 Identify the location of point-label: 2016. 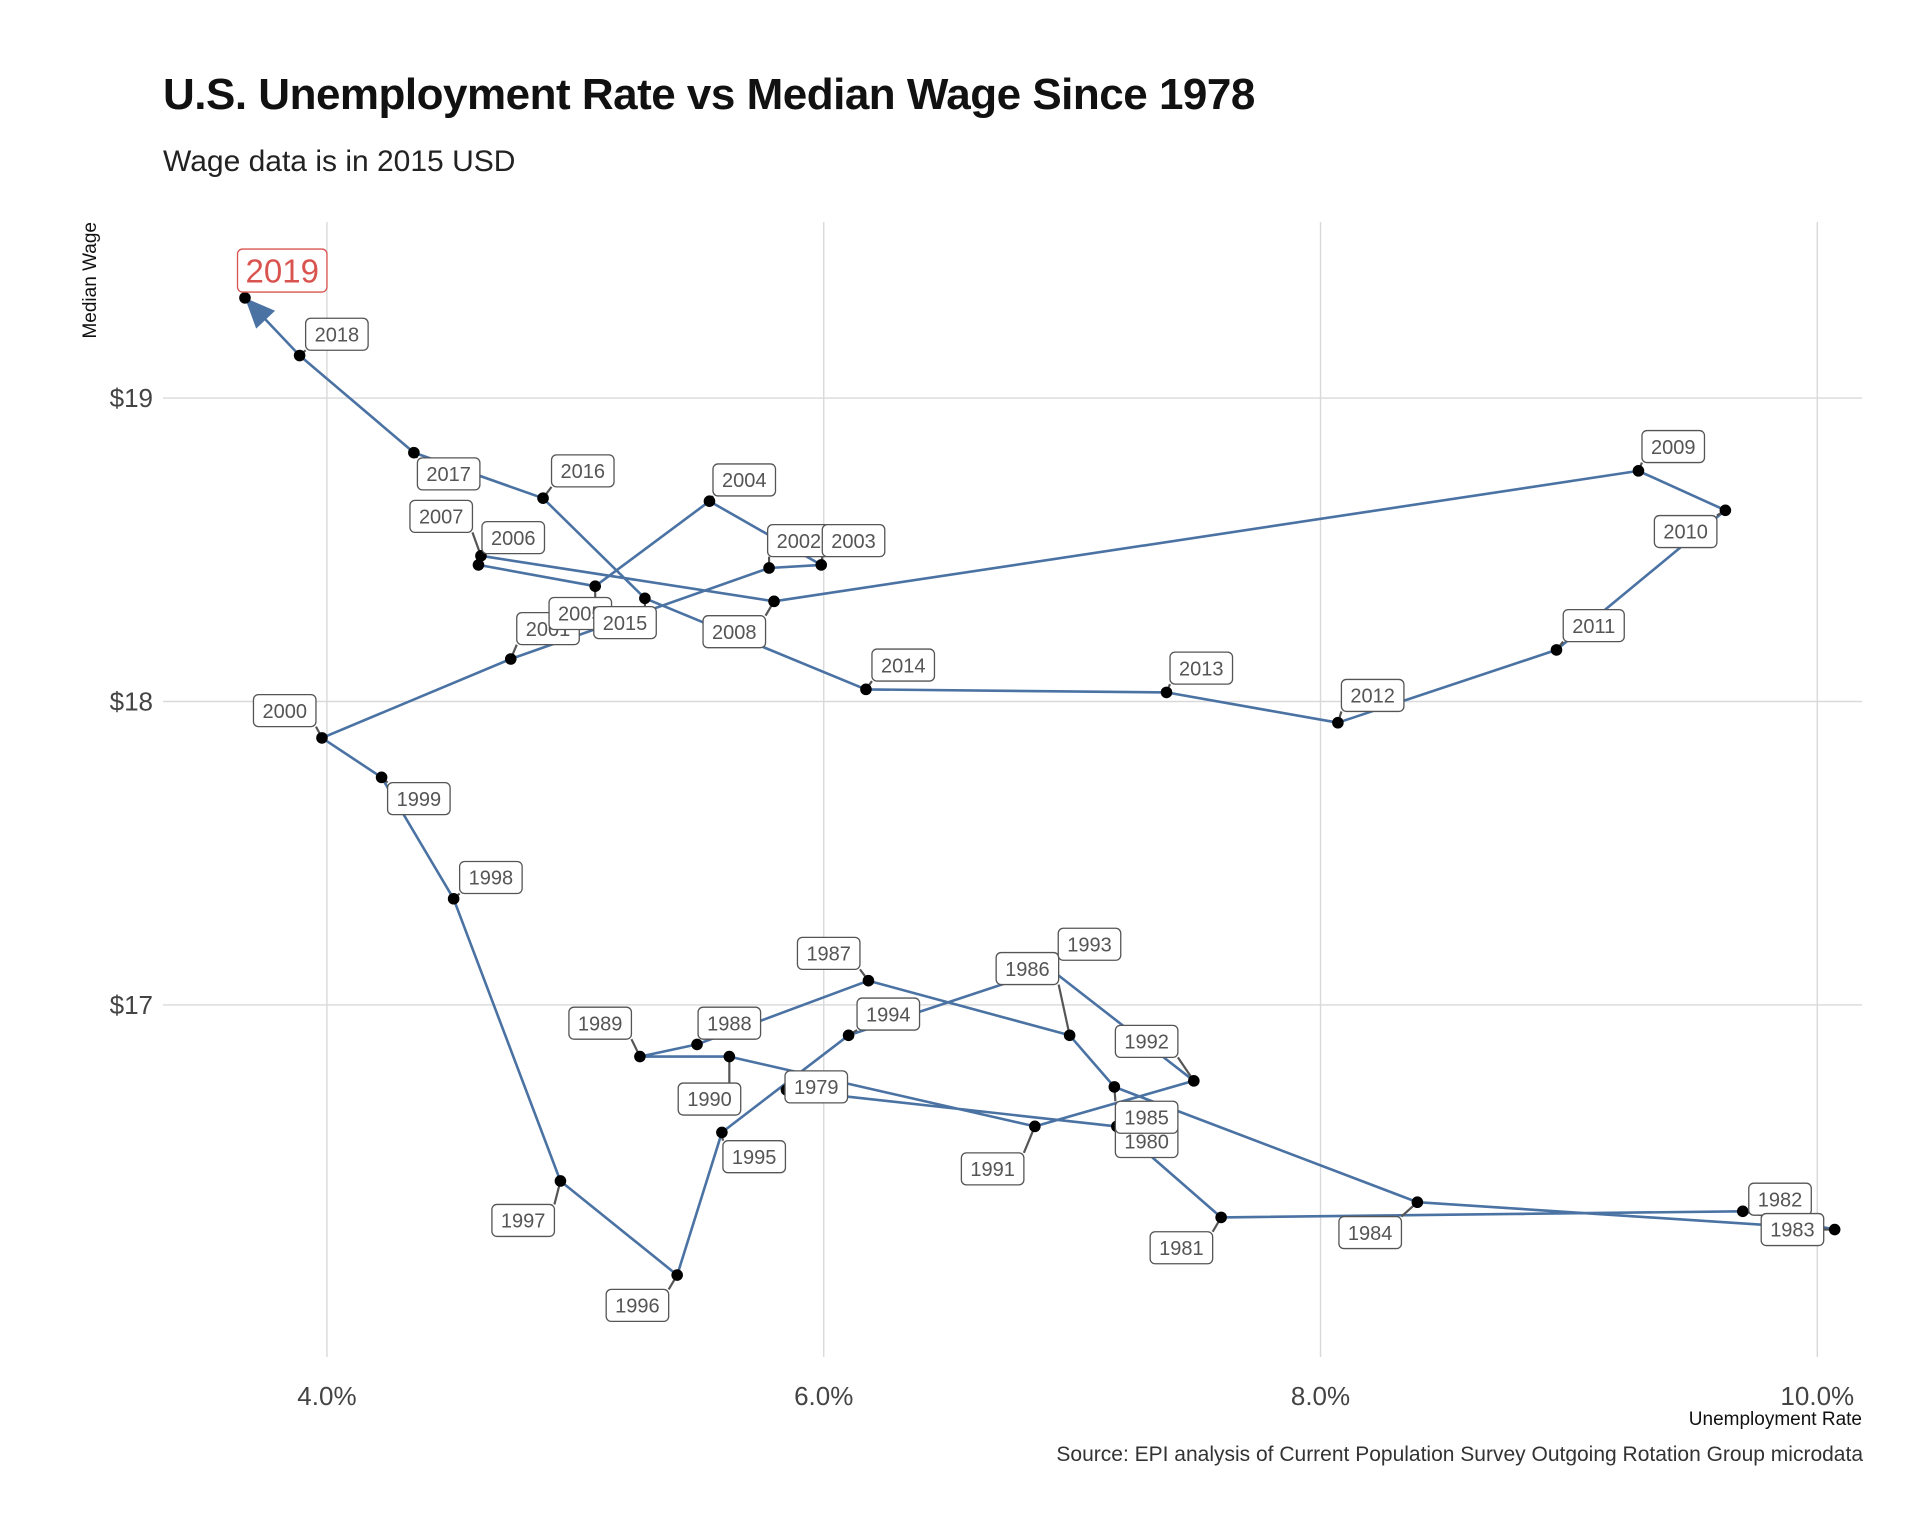
(583, 472).